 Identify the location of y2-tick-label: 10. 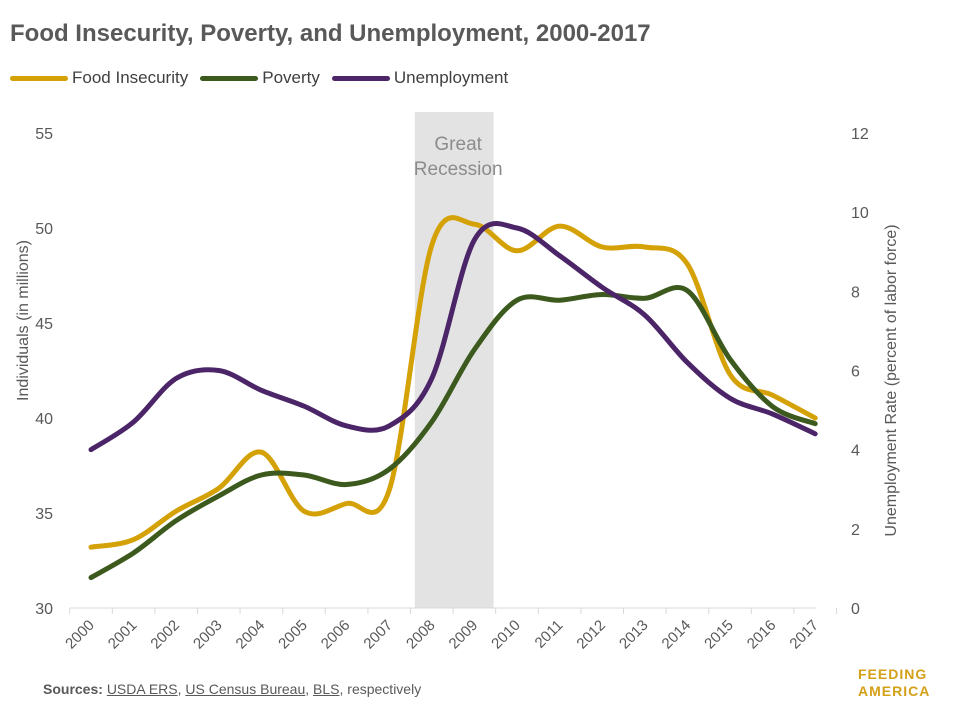
(860, 213).